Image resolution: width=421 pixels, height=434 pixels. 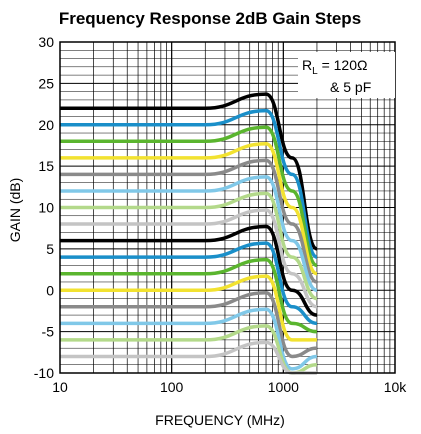 I want to click on chart-title: Frequency Response 2dB Gain Steps, so click(x=210, y=18).